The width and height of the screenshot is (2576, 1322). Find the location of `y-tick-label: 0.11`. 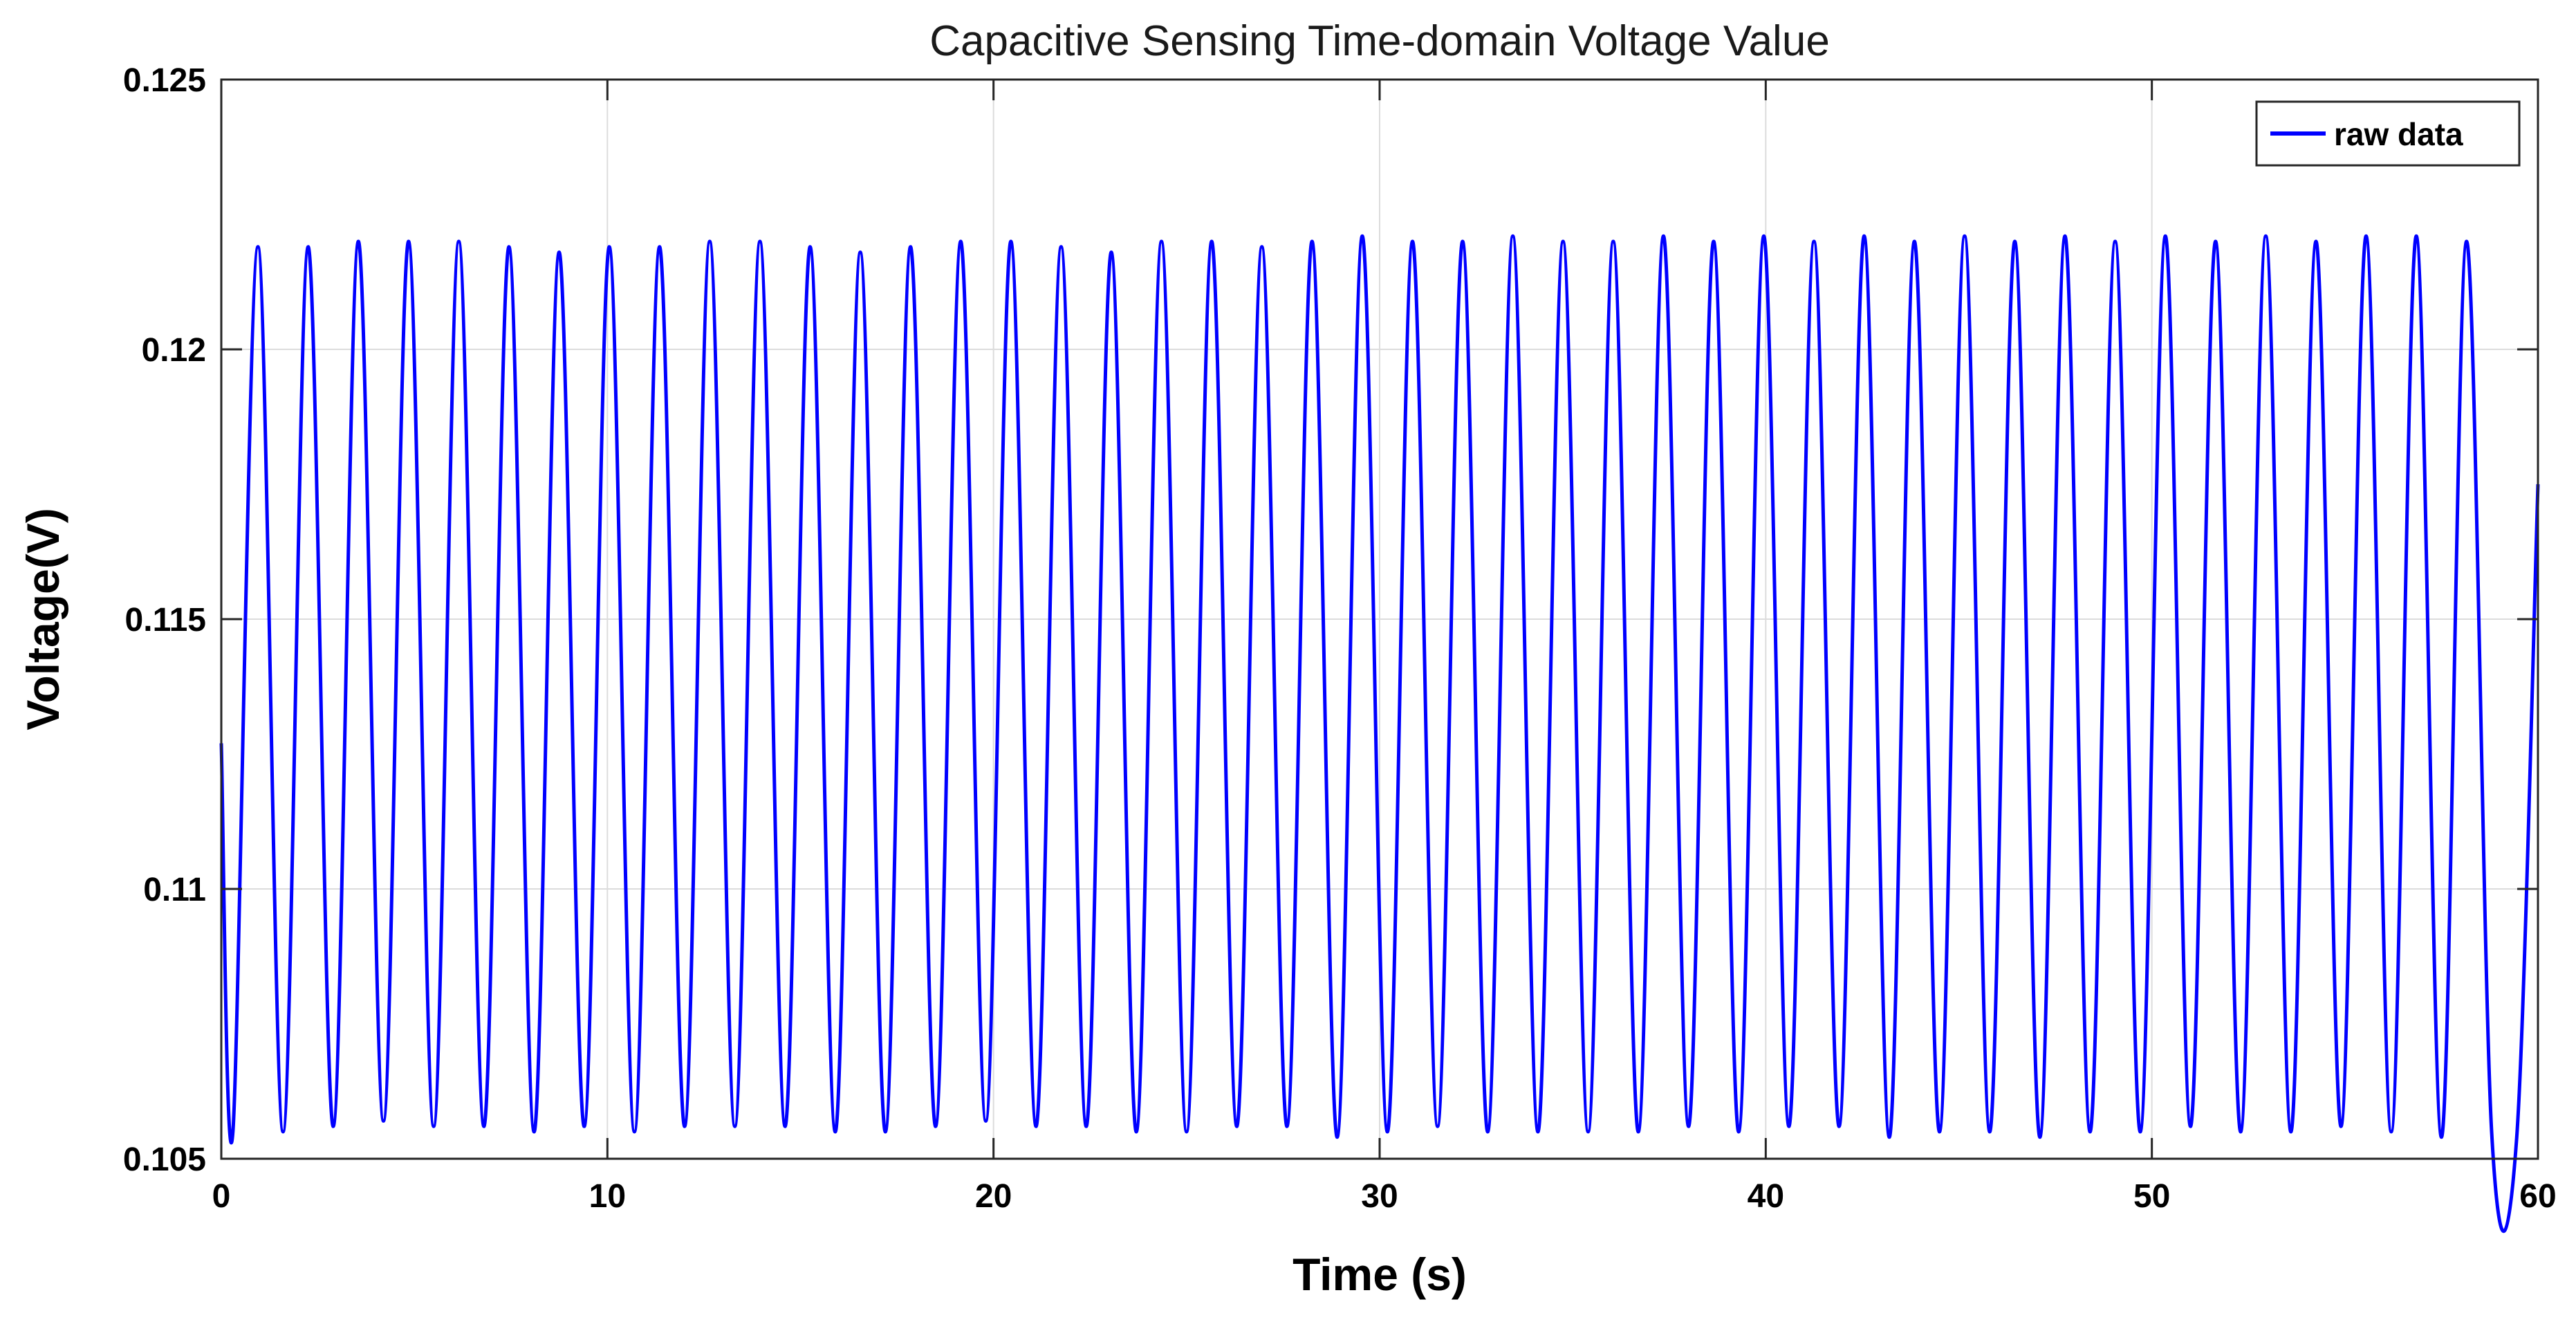

y-tick-label: 0.11 is located at coordinates (175, 890).